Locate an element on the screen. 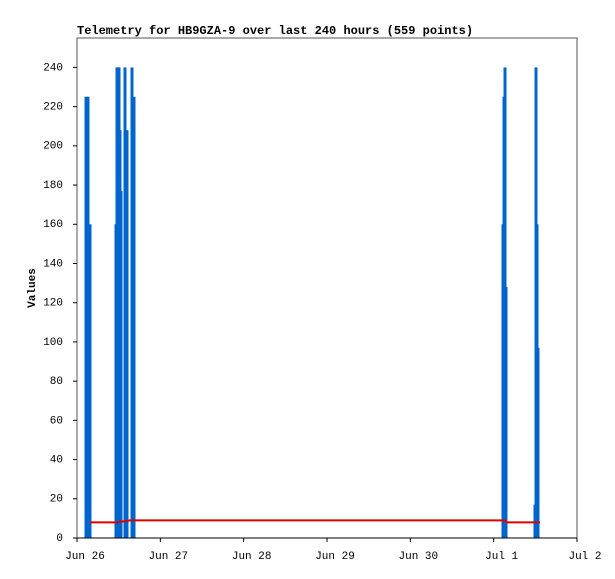 This screenshot has width=615, height=579. y-tick-label: 40 is located at coordinates (56, 460).